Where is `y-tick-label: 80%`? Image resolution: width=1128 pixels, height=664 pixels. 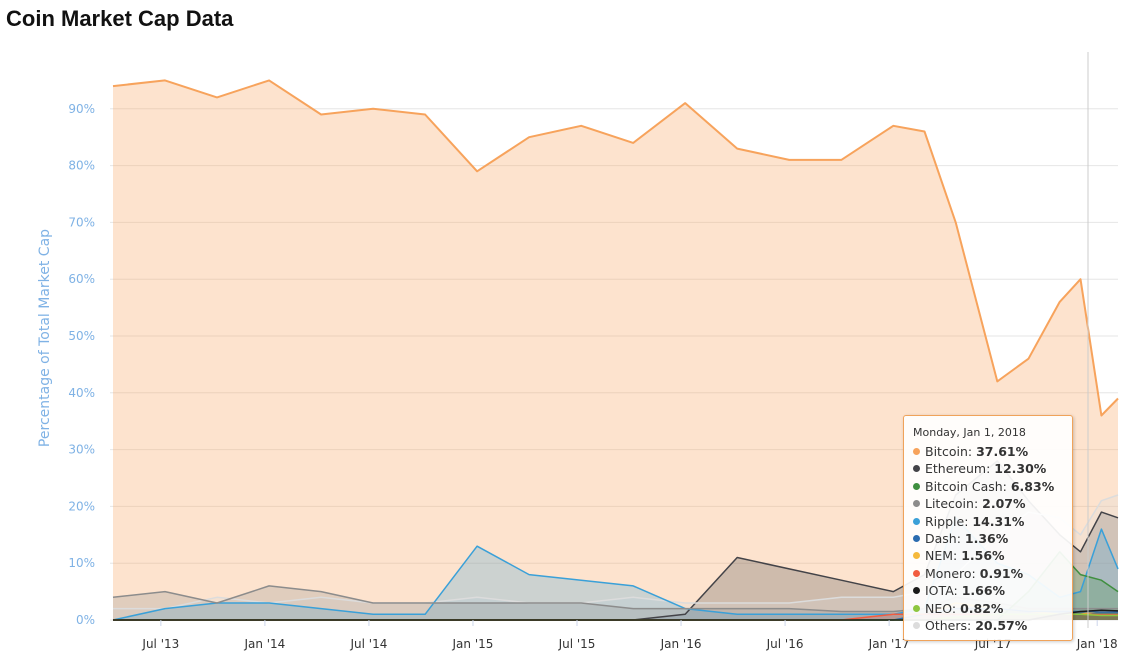 y-tick-label: 80% is located at coordinates (81, 166).